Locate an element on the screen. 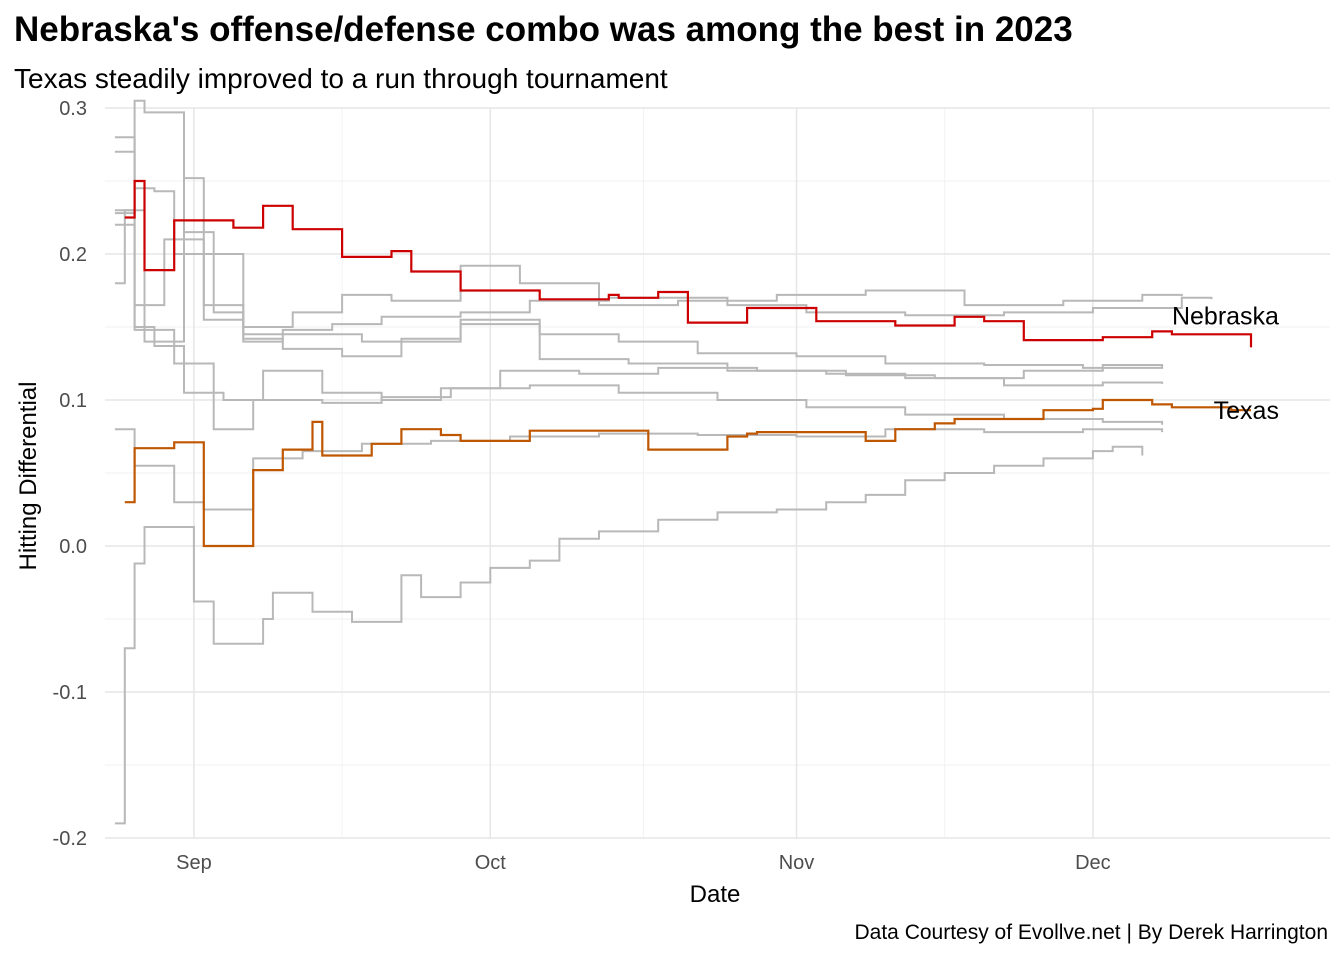 The image size is (1344, 960). x-tick-label: Sep is located at coordinates (194, 863).